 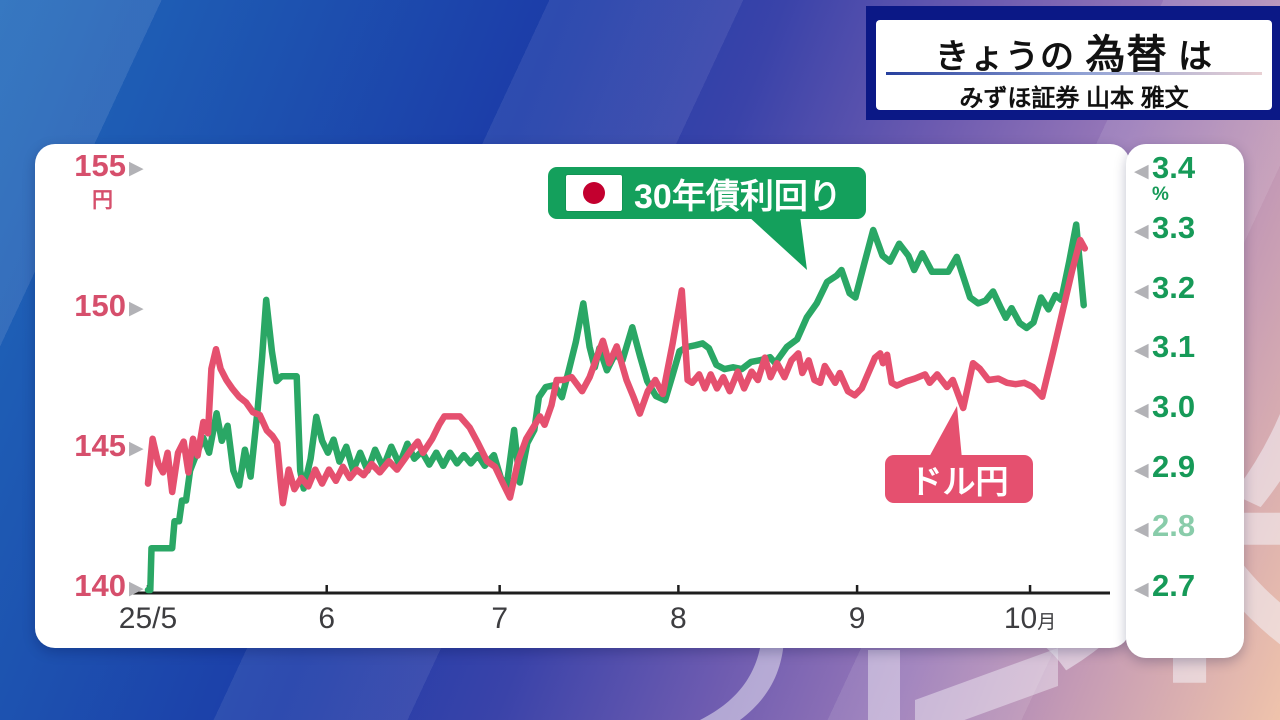 What do you see at coordinates (777, 243) in the screenshot?
I see `bond-label-pointer` at bounding box center [777, 243].